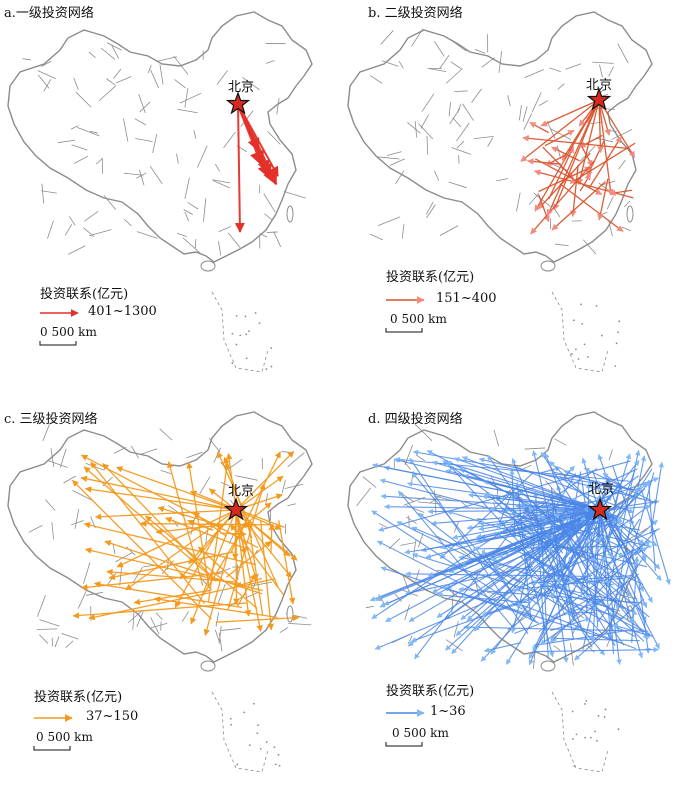 This screenshot has height=800, width=679. What do you see at coordinates (84, 294) in the screenshot?
I see `legend-title: 投资联系(亿元)` at bounding box center [84, 294].